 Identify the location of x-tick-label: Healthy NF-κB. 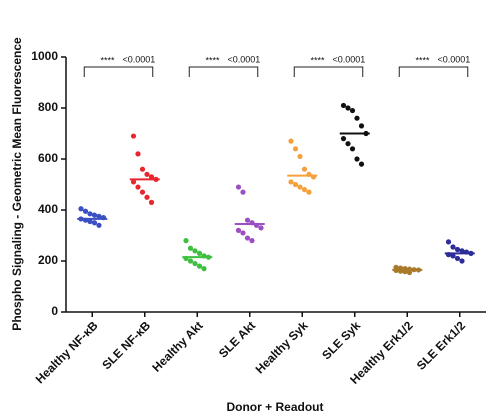
(67, 352).